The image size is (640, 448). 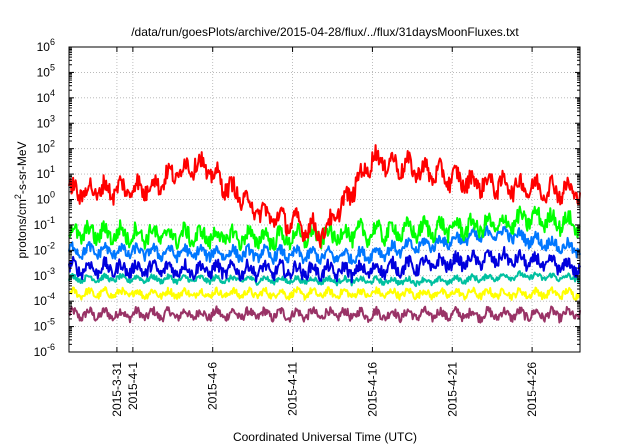 What do you see at coordinates (51, 296) in the screenshot?
I see `y-tick-exponent: -4` at bounding box center [51, 296].